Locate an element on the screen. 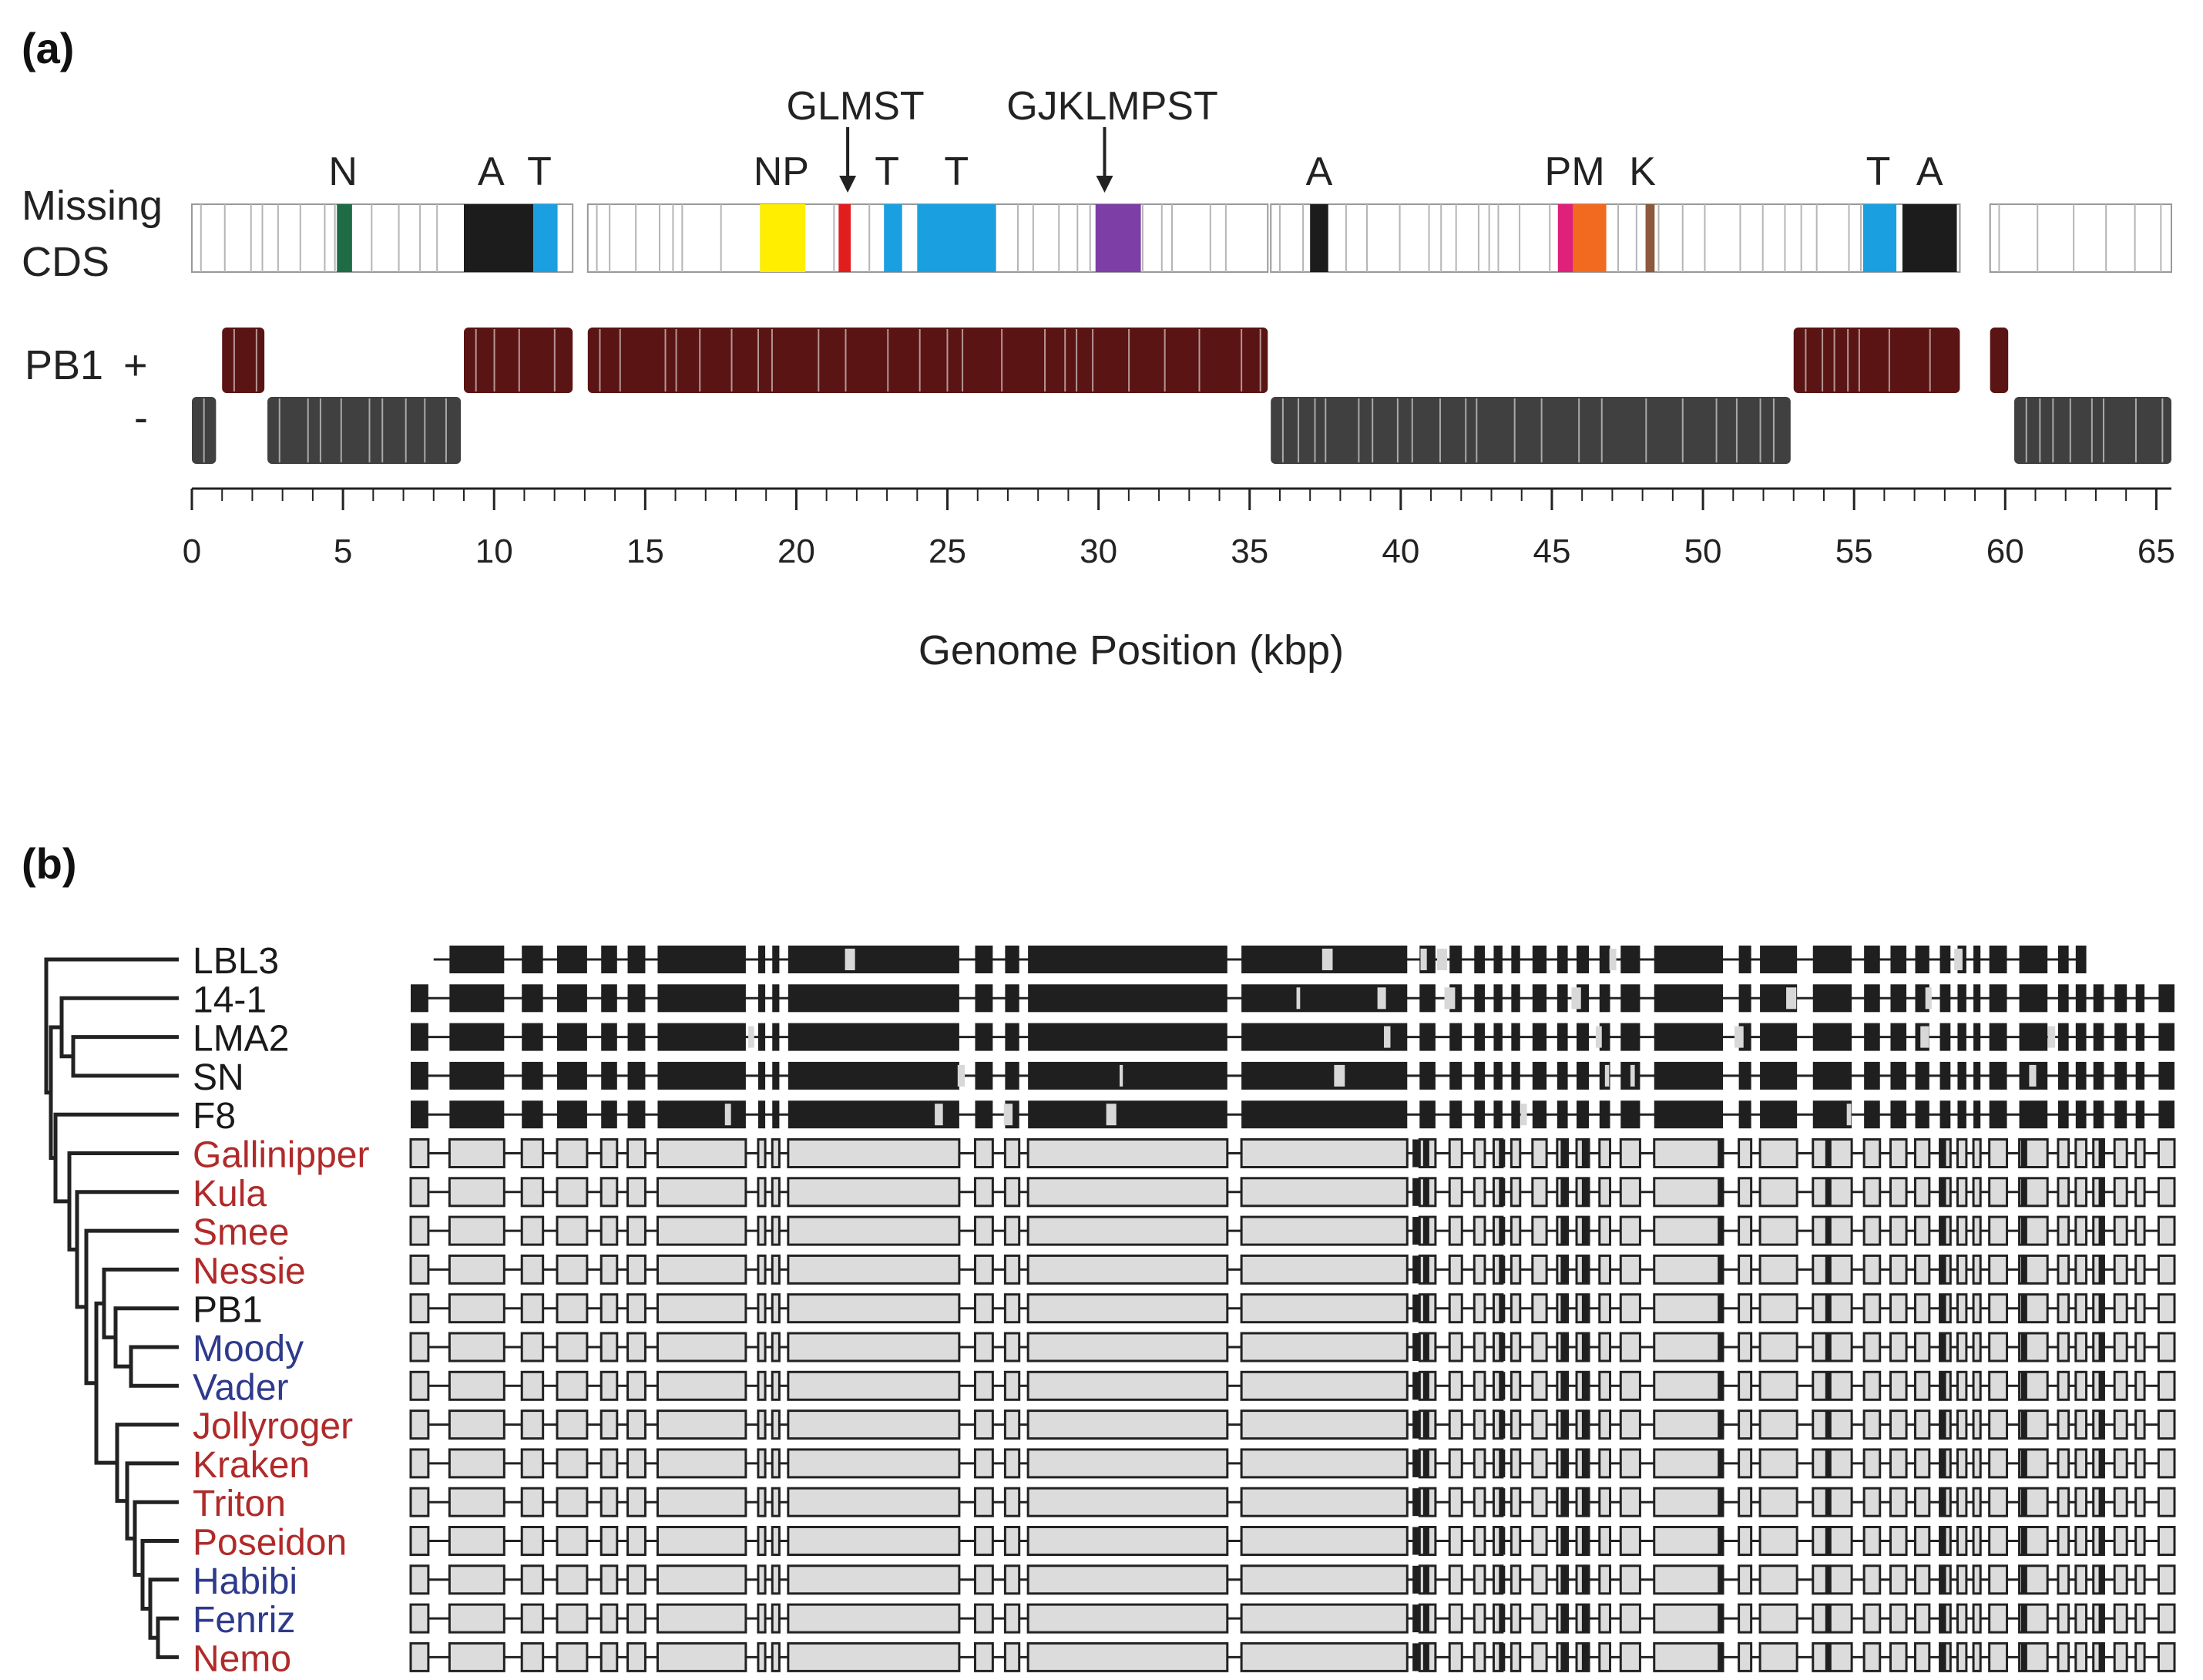  genome-name: LBL3 is located at coordinates (236, 962).